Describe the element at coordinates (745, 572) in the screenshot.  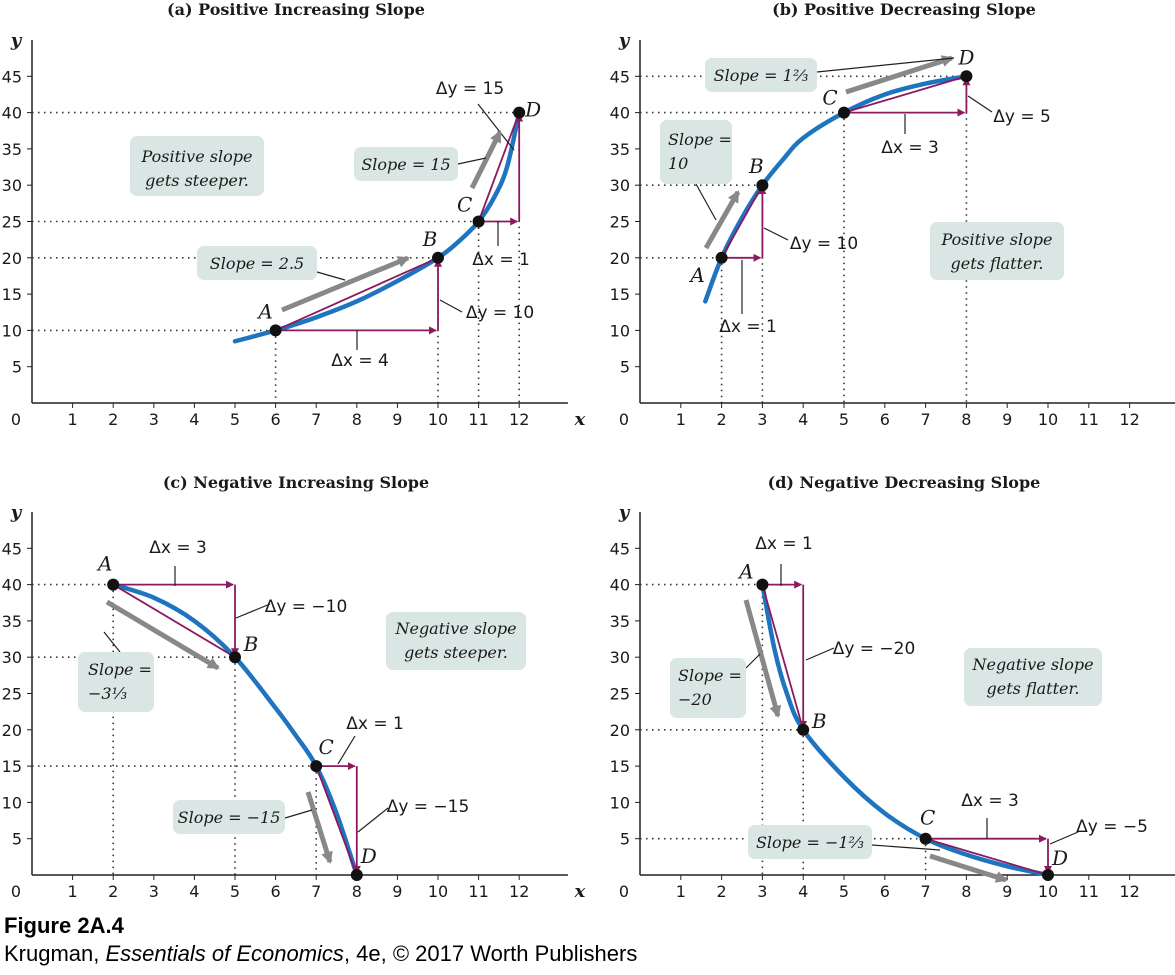
I see `point-label: A` at that location.